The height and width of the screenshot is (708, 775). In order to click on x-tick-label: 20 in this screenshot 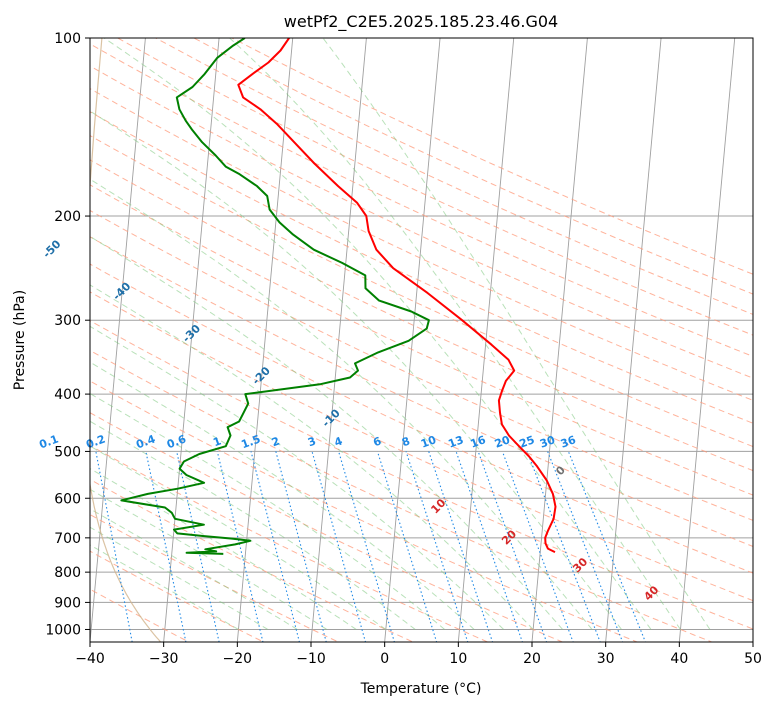, I will do `click(532, 659)`.